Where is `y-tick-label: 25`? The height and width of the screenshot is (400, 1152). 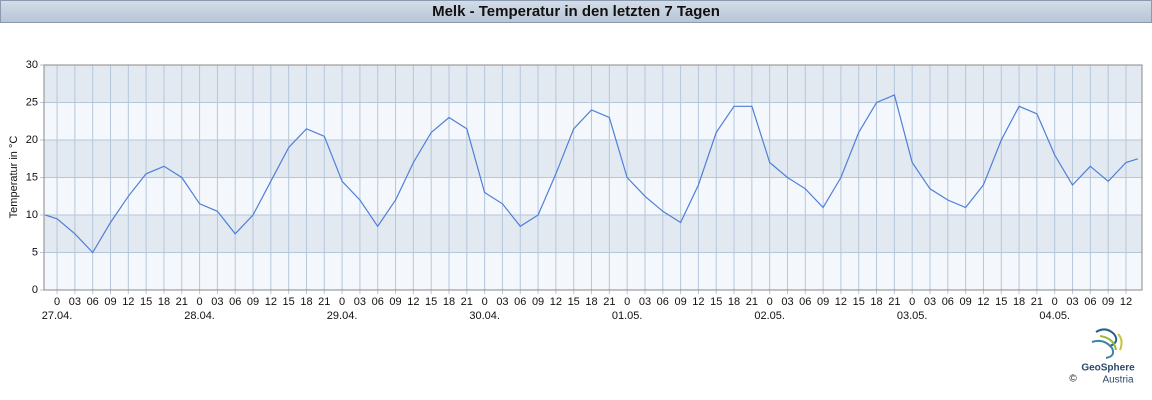
y-tick-label: 25 is located at coordinates (32, 102).